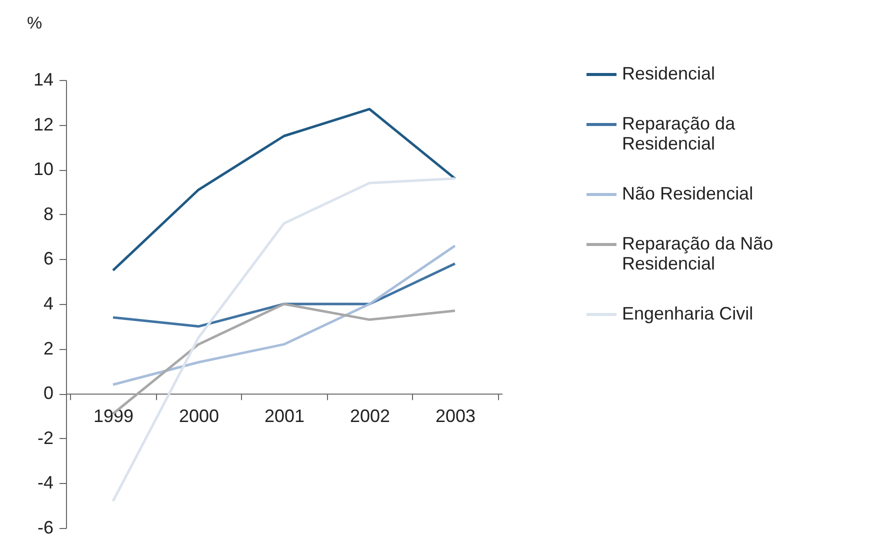  What do you see at coordinates (43, 80) in the screenshot?
I see `y-tick-label: 14` at bounding box center [43, 80].